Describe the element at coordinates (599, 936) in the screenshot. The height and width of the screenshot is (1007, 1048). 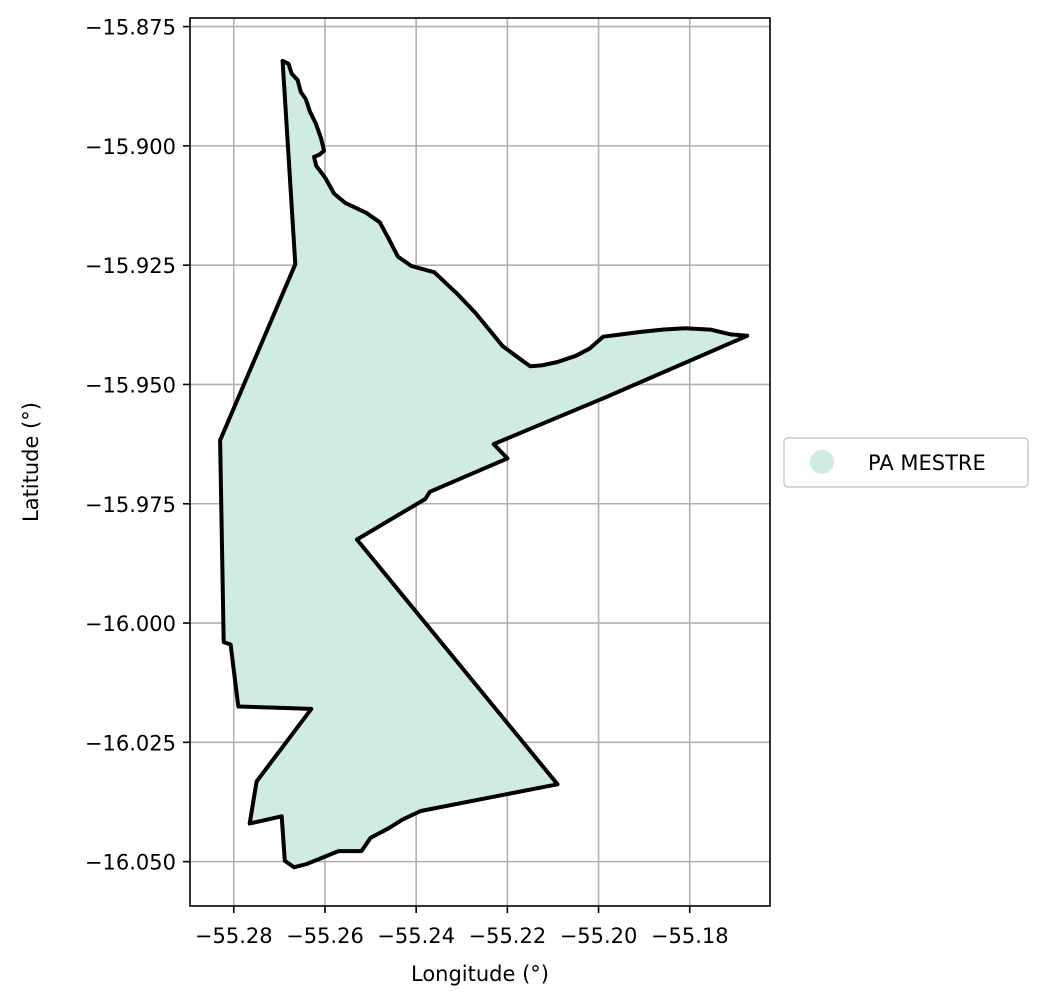
I see `x-tick-label: −55.20` at that location.